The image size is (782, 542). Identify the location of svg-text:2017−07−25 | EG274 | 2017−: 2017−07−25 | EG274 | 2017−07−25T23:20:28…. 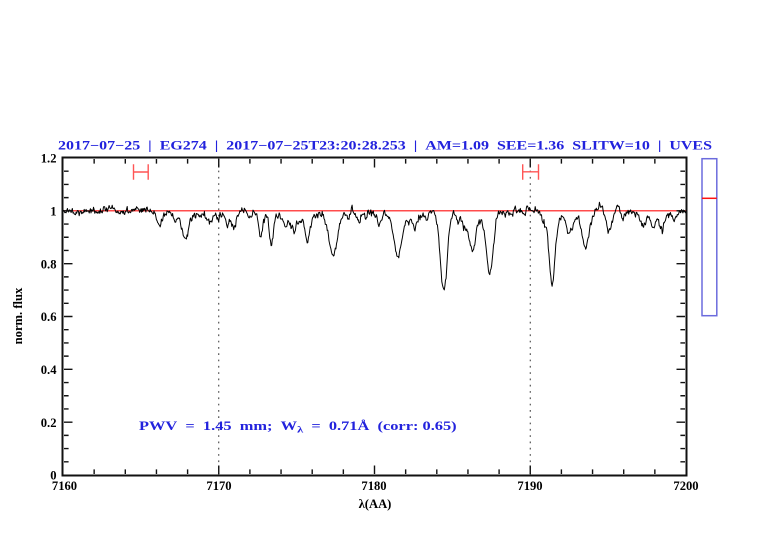
(385, 146).